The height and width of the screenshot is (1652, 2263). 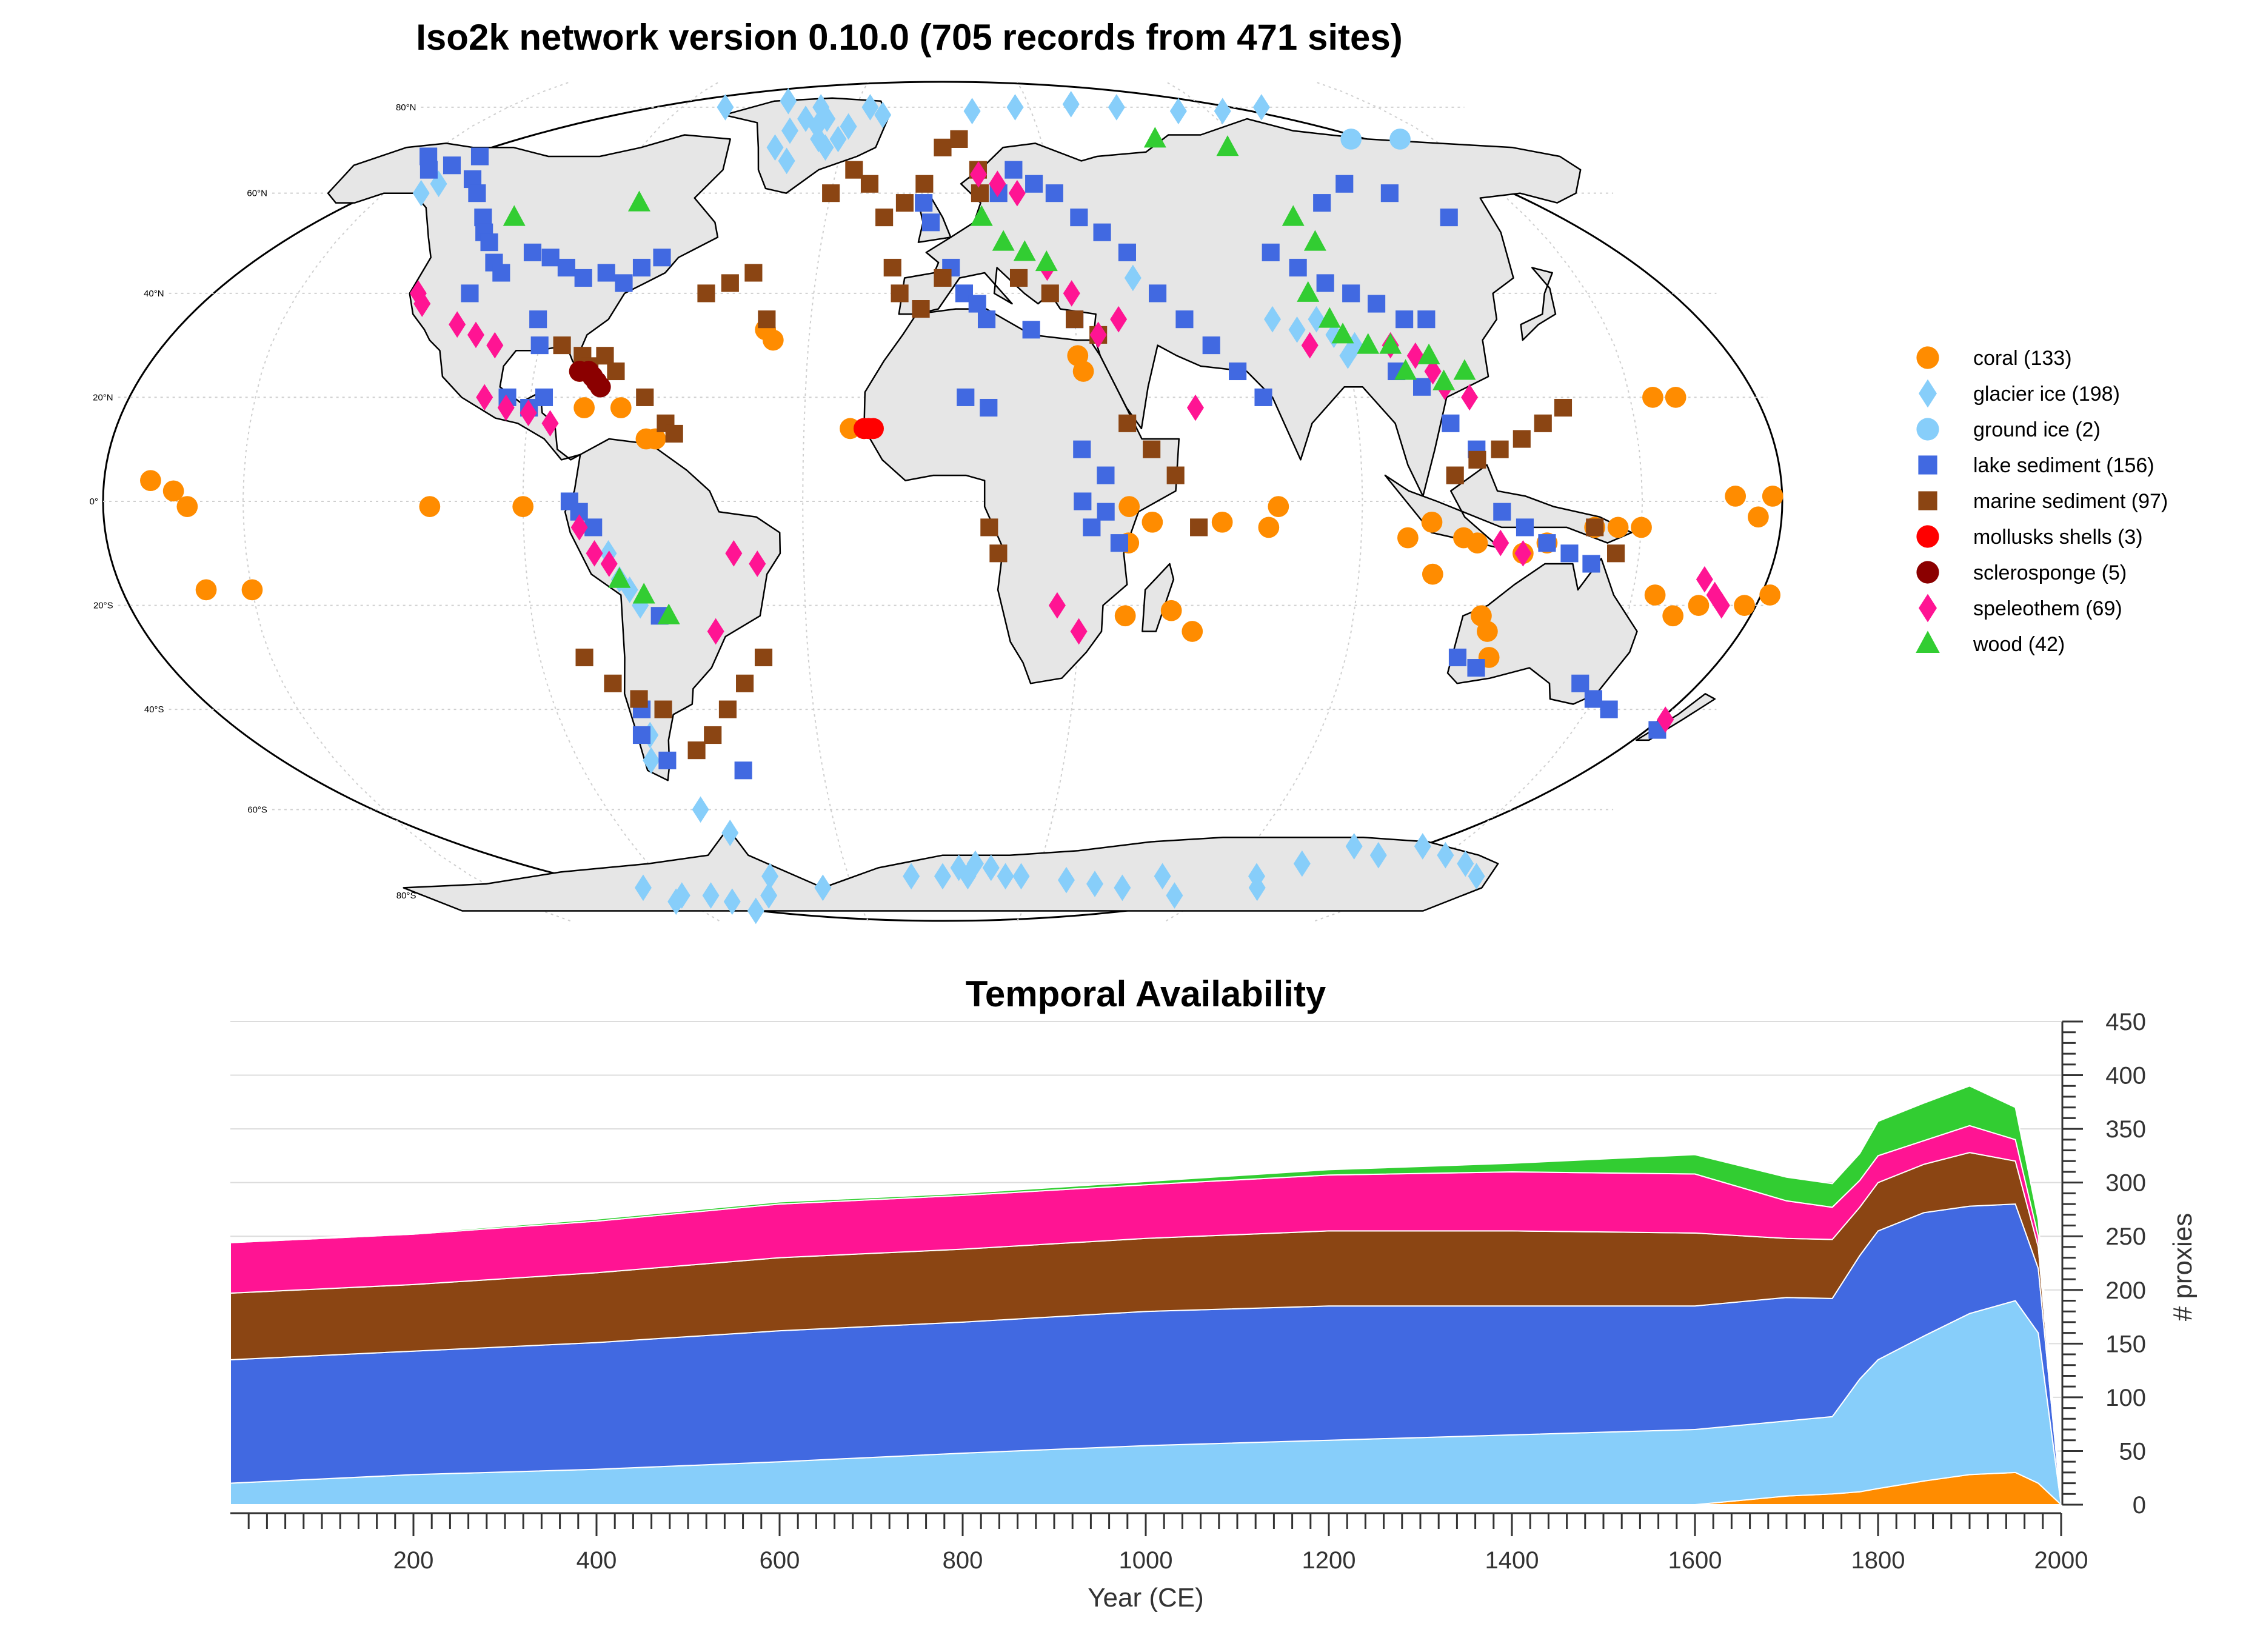 I want to click on latitude-label: 40°N, so click(x=154, y=294).